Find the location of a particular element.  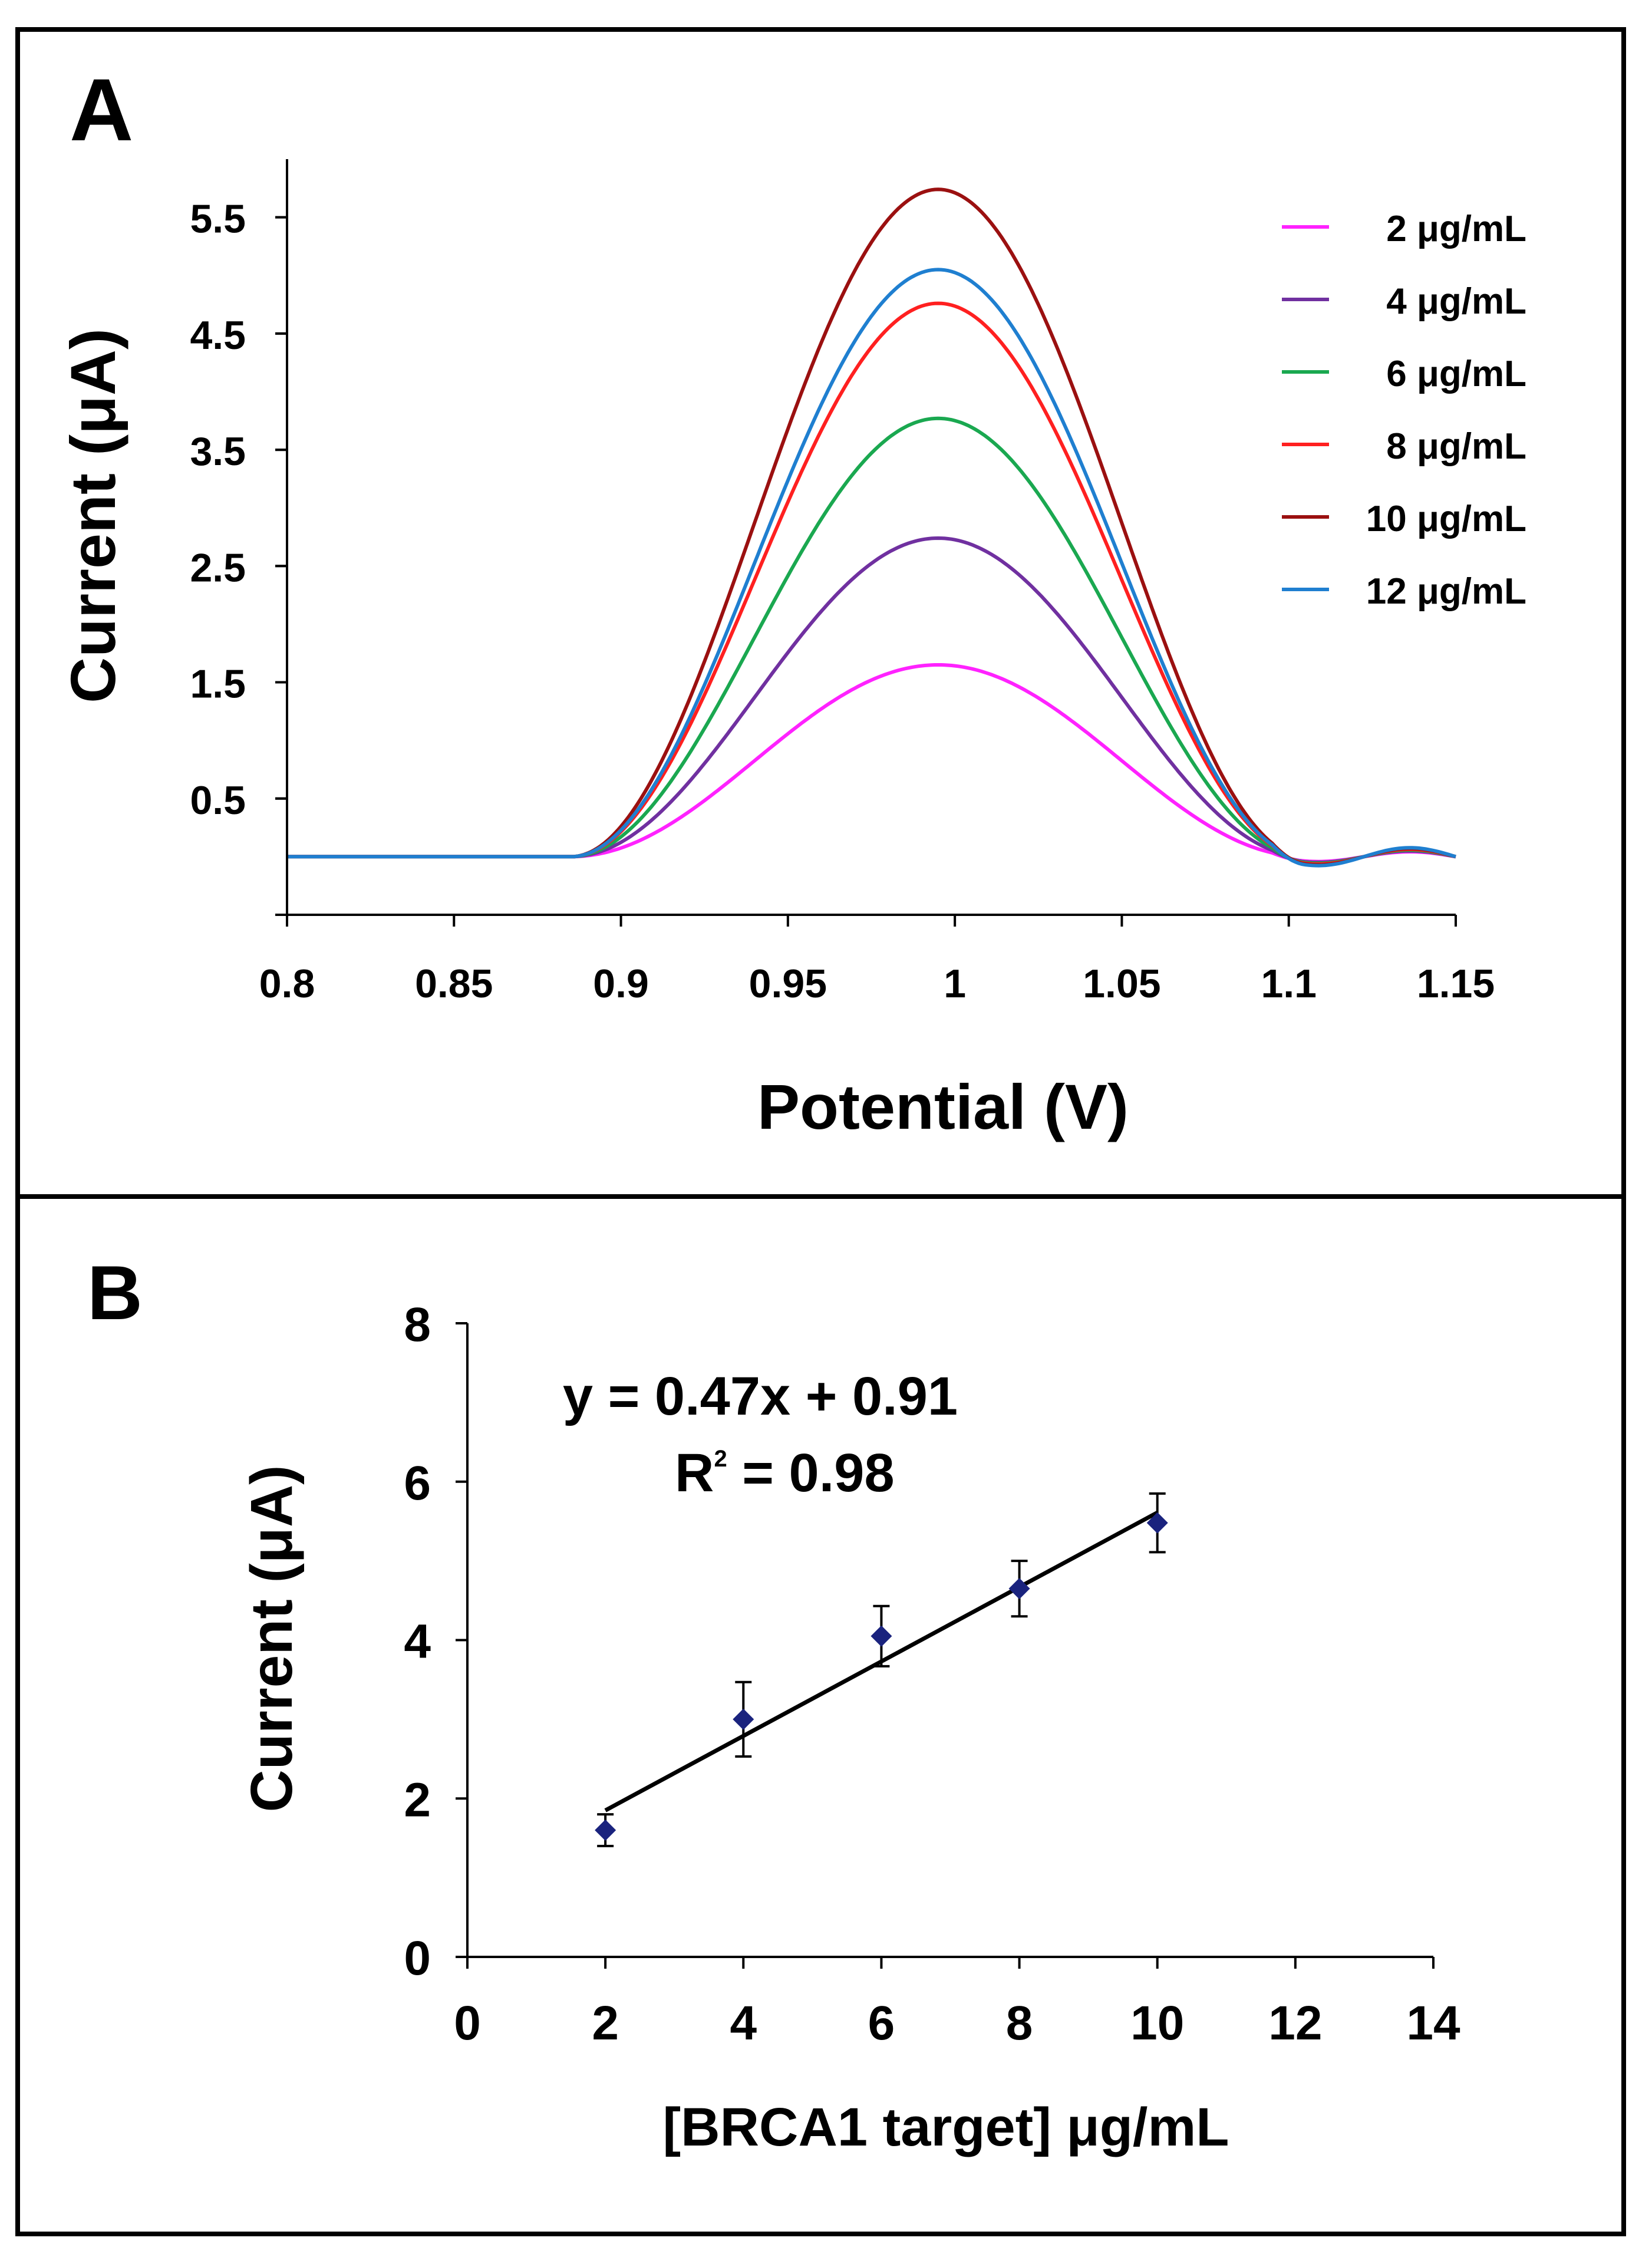

a-y-tick-label: 4.5 is located at coordinates (218, 335).